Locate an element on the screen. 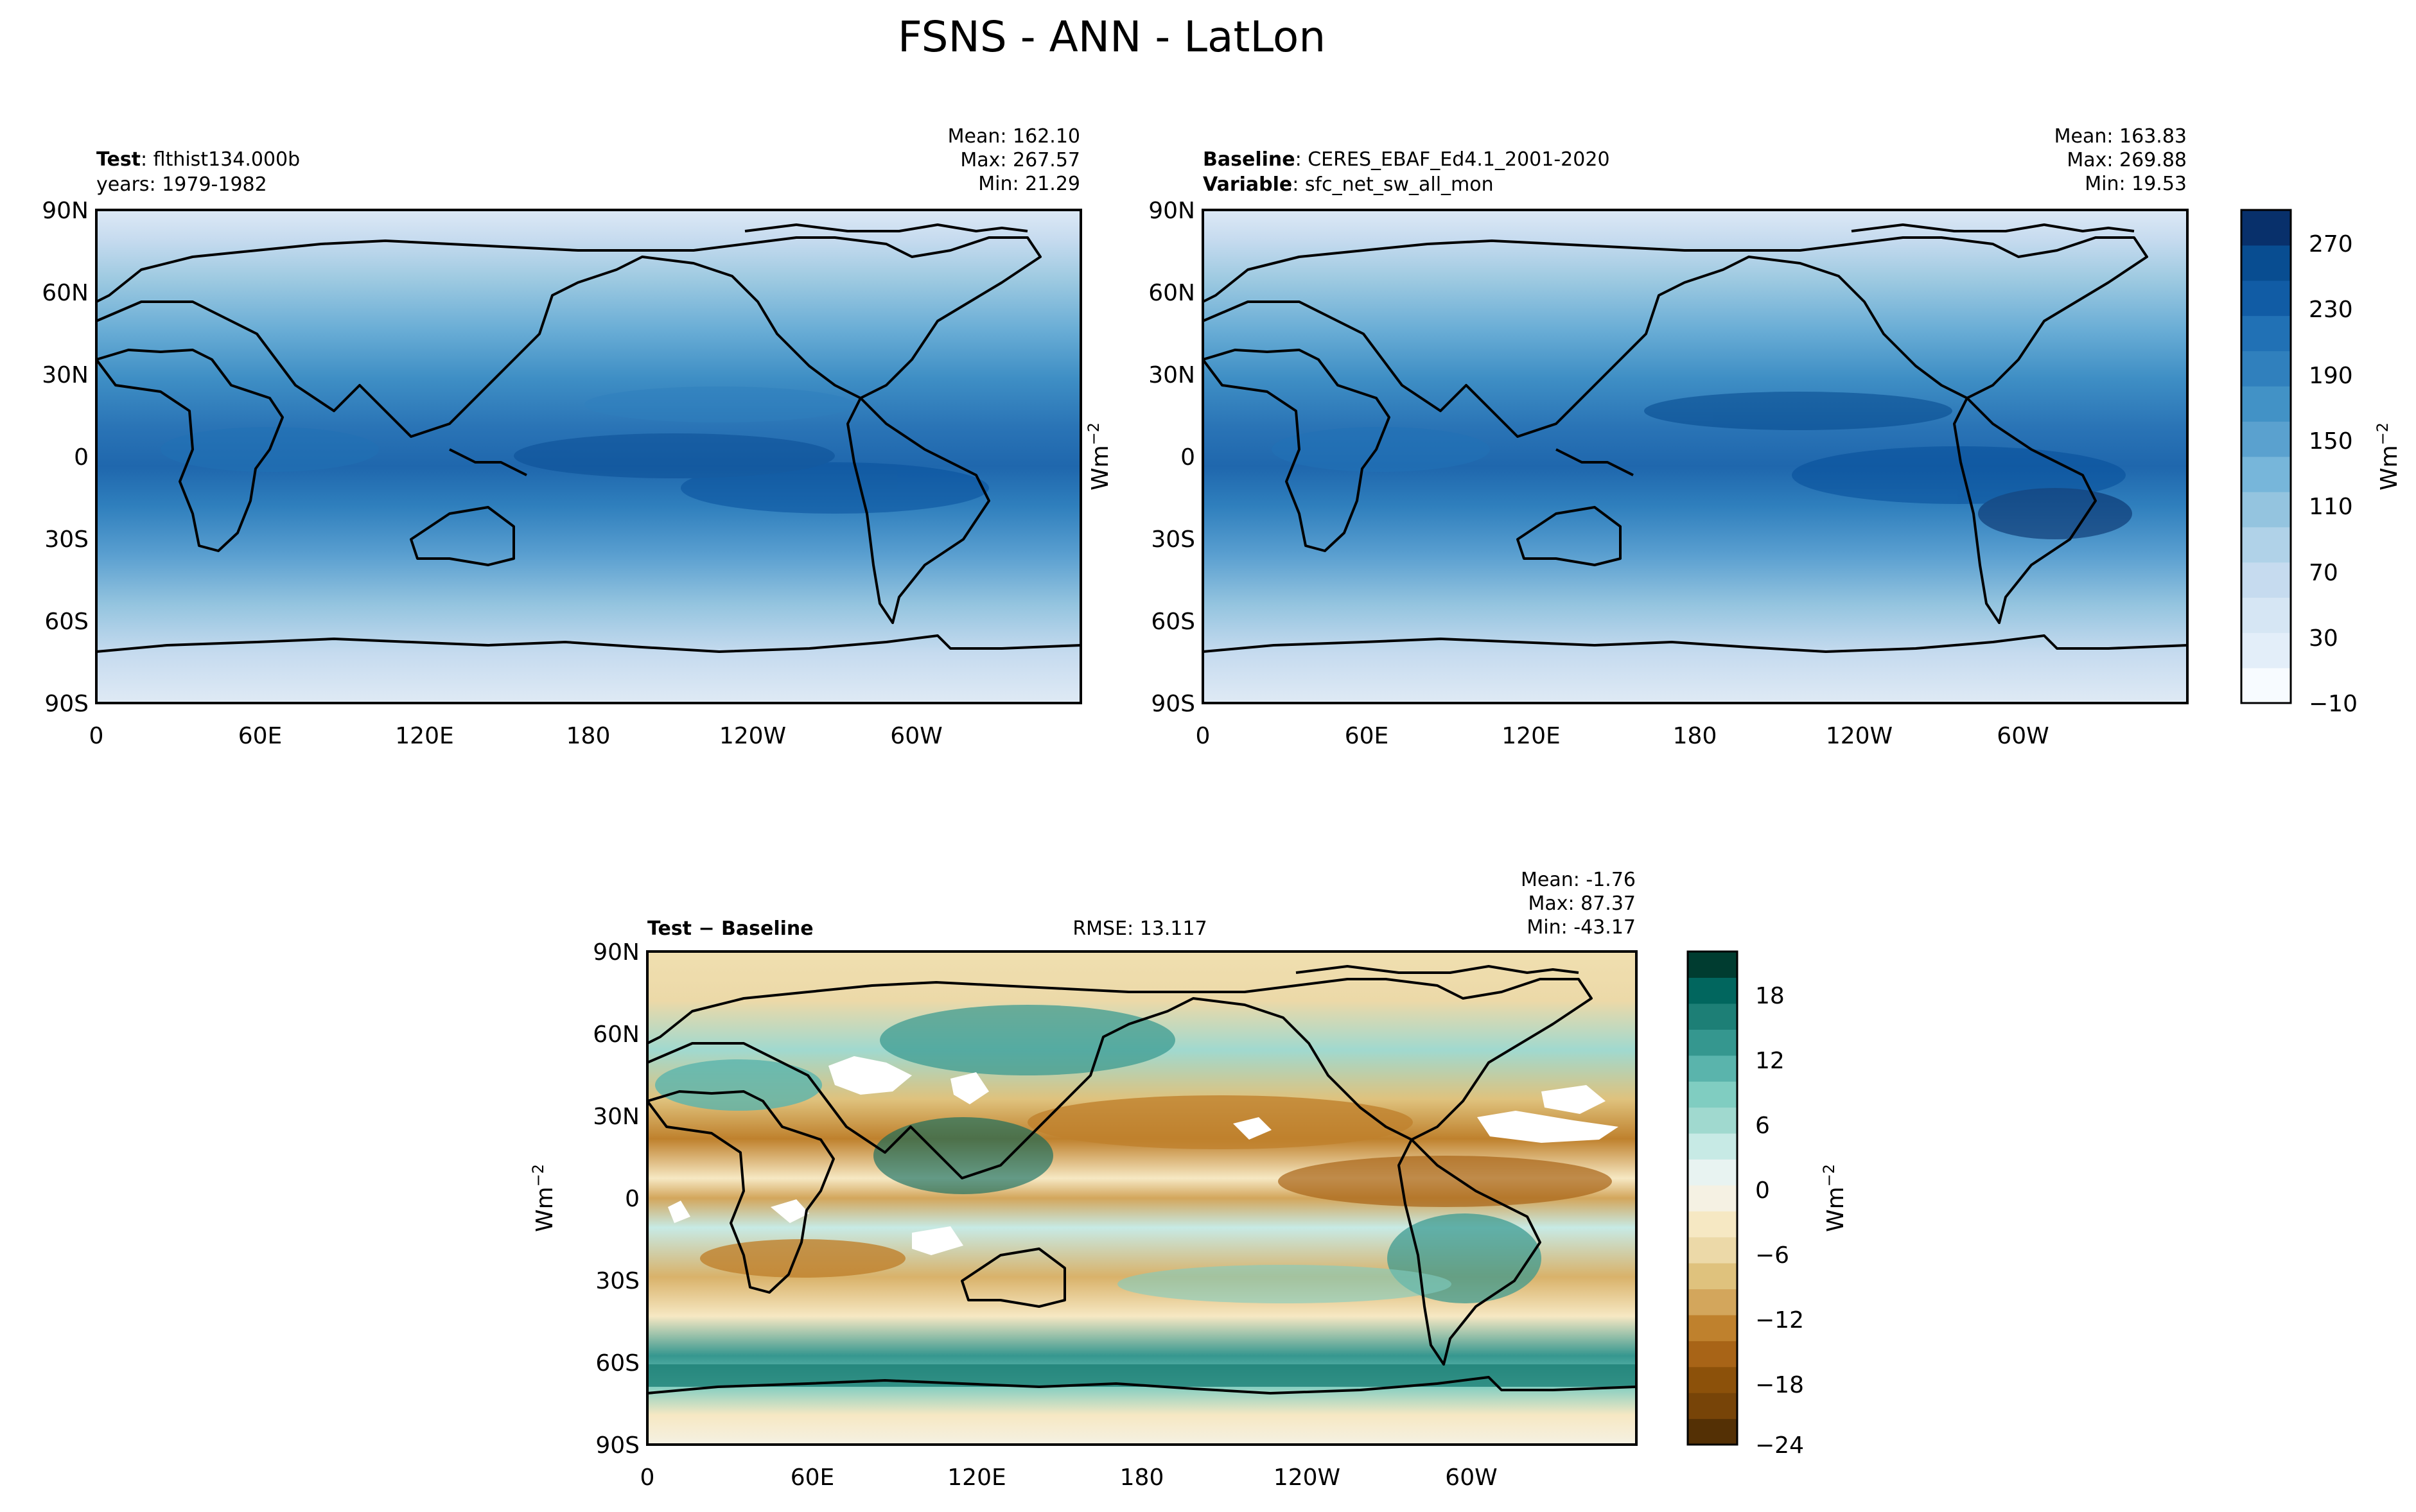 The height and width of the screenshot is (1512, 2416). test-label-rest: : flthist134.000b is located at coordinates (221, 159).